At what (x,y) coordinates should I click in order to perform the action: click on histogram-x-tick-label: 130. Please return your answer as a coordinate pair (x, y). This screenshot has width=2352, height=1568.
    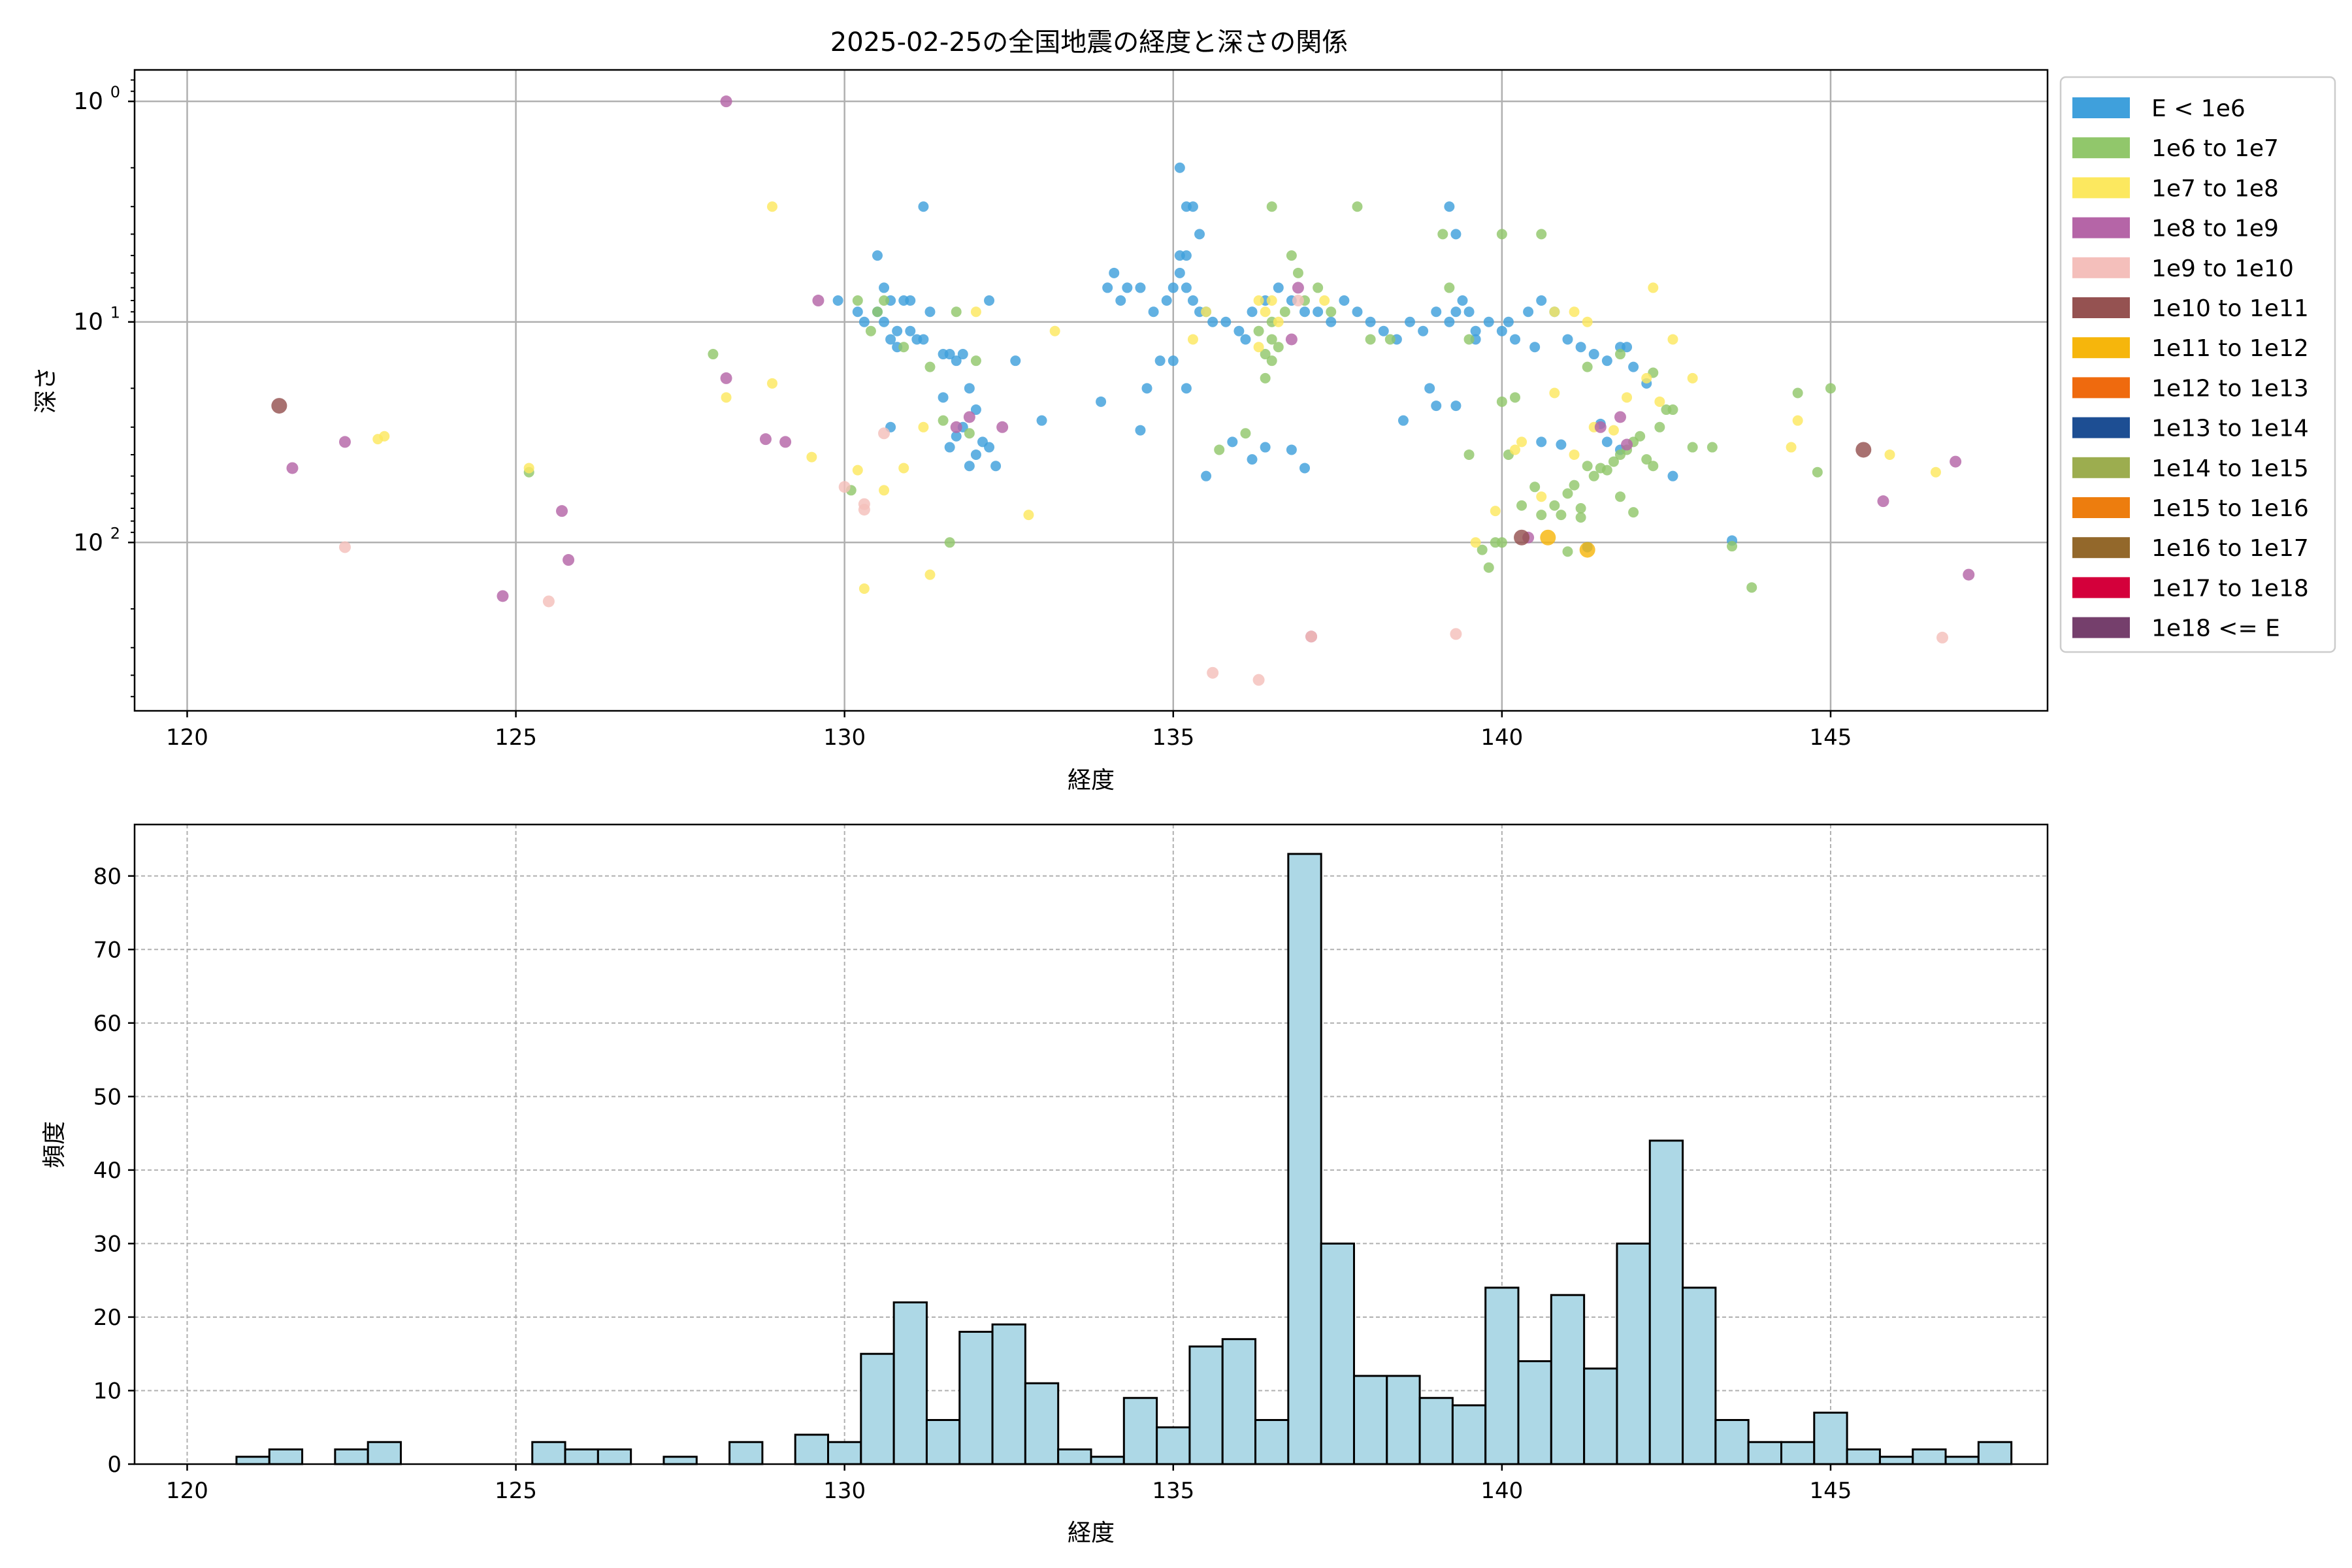
    Looking at the image, I should click on (844, 1491).